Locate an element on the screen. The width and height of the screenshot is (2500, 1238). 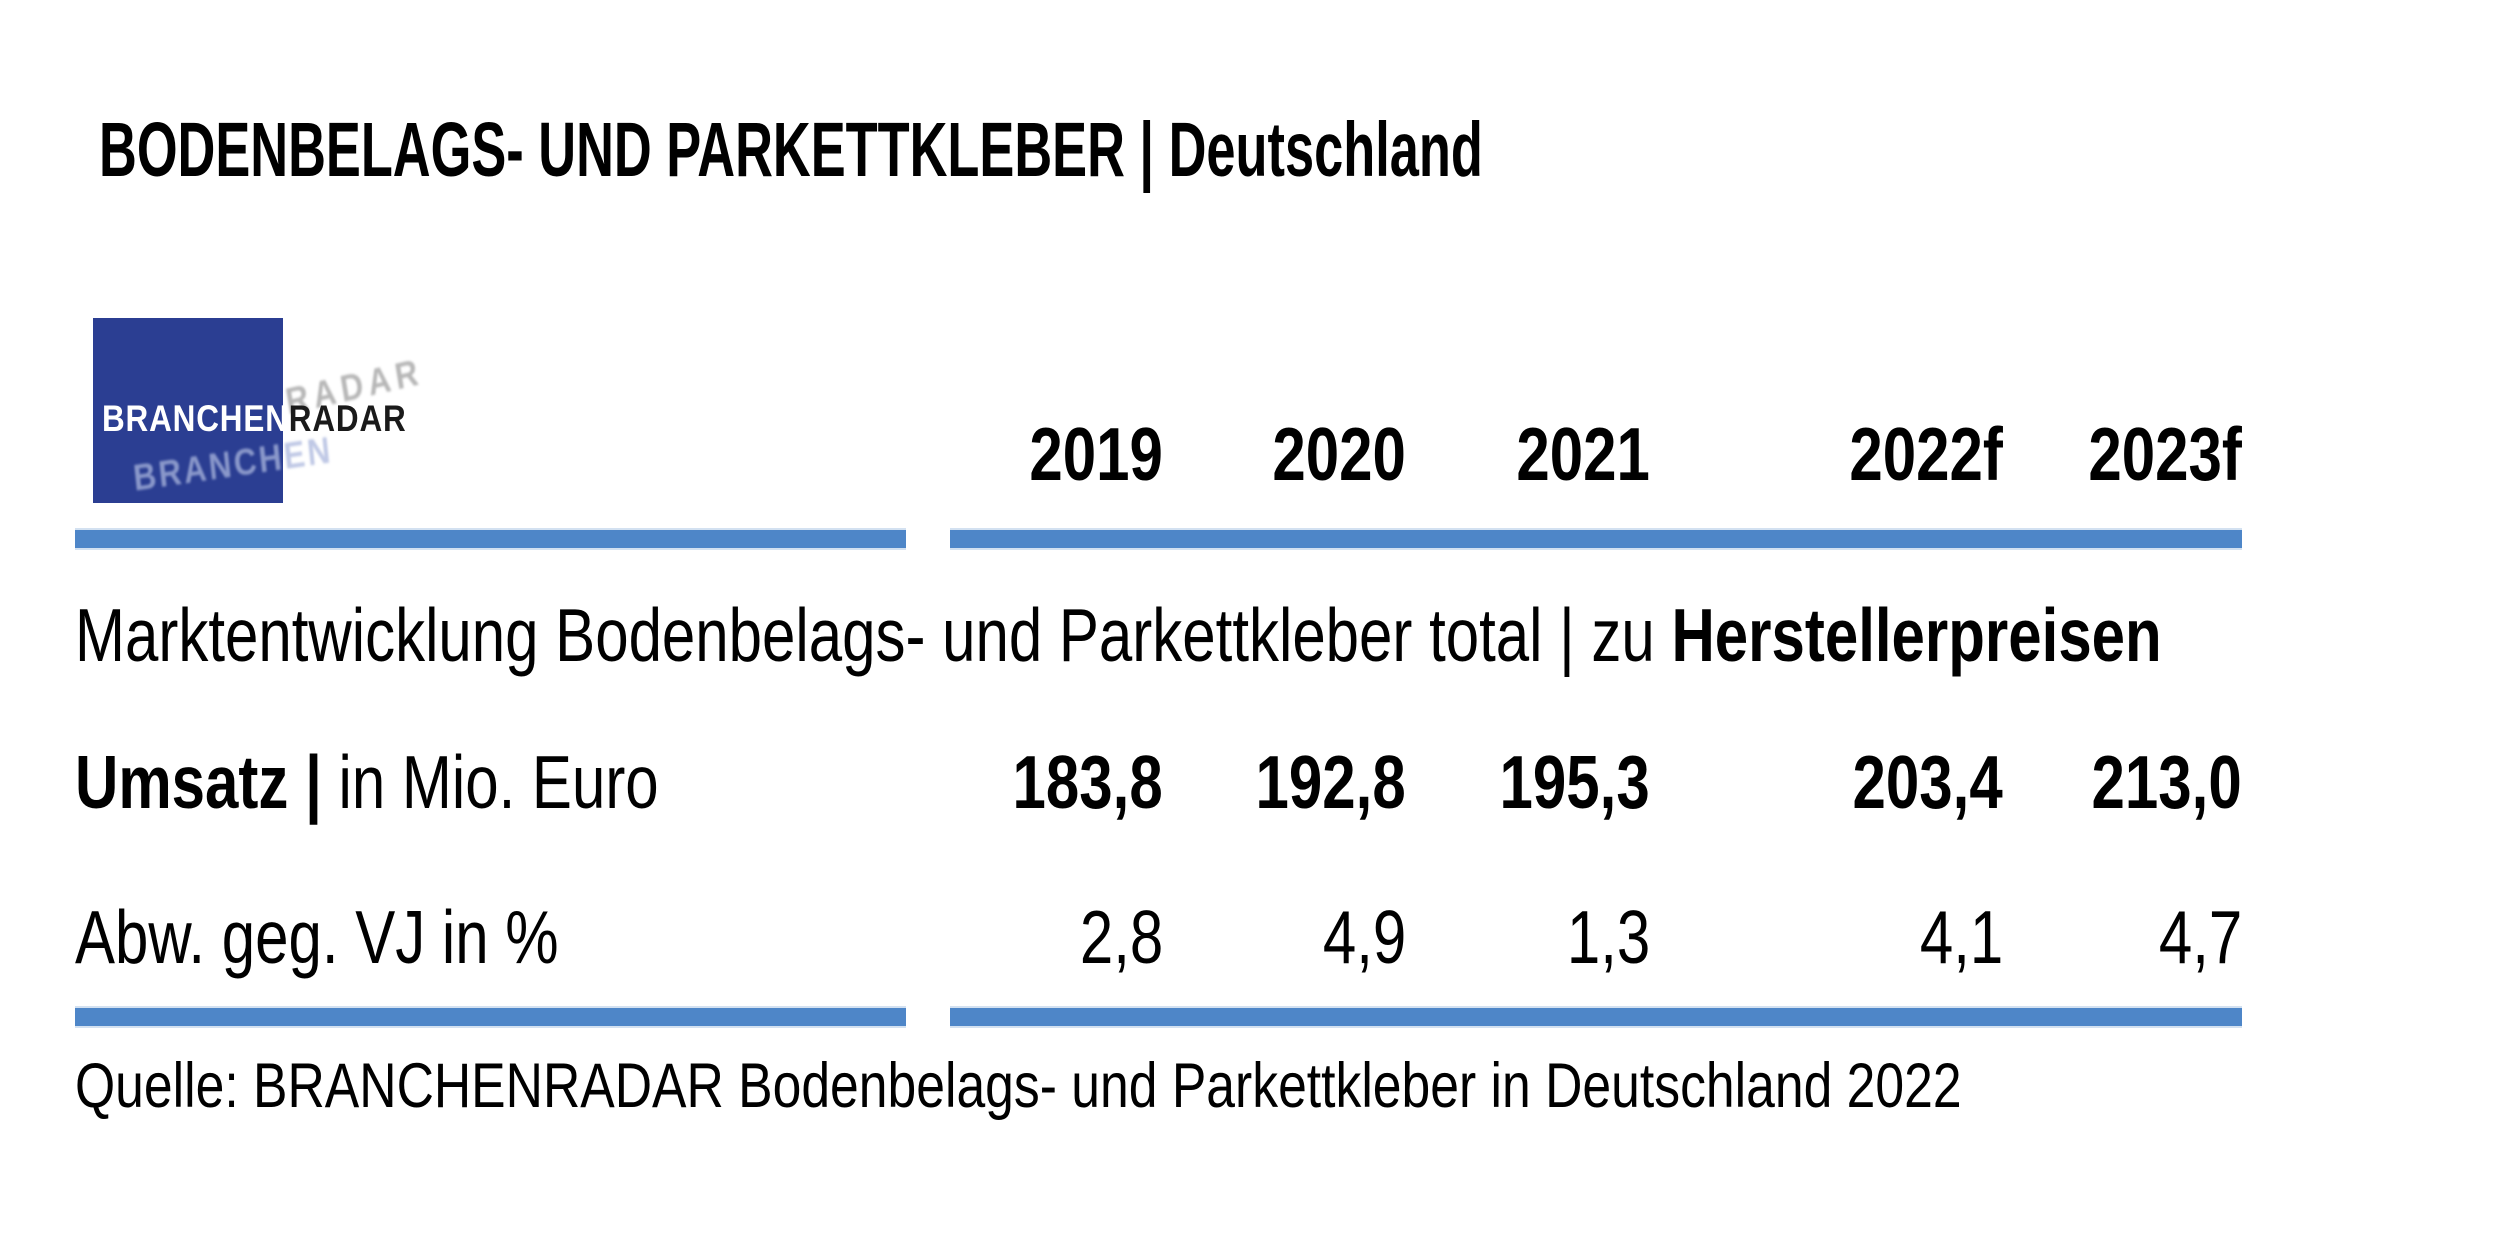
logo-square is located at coordinates (188, 410).